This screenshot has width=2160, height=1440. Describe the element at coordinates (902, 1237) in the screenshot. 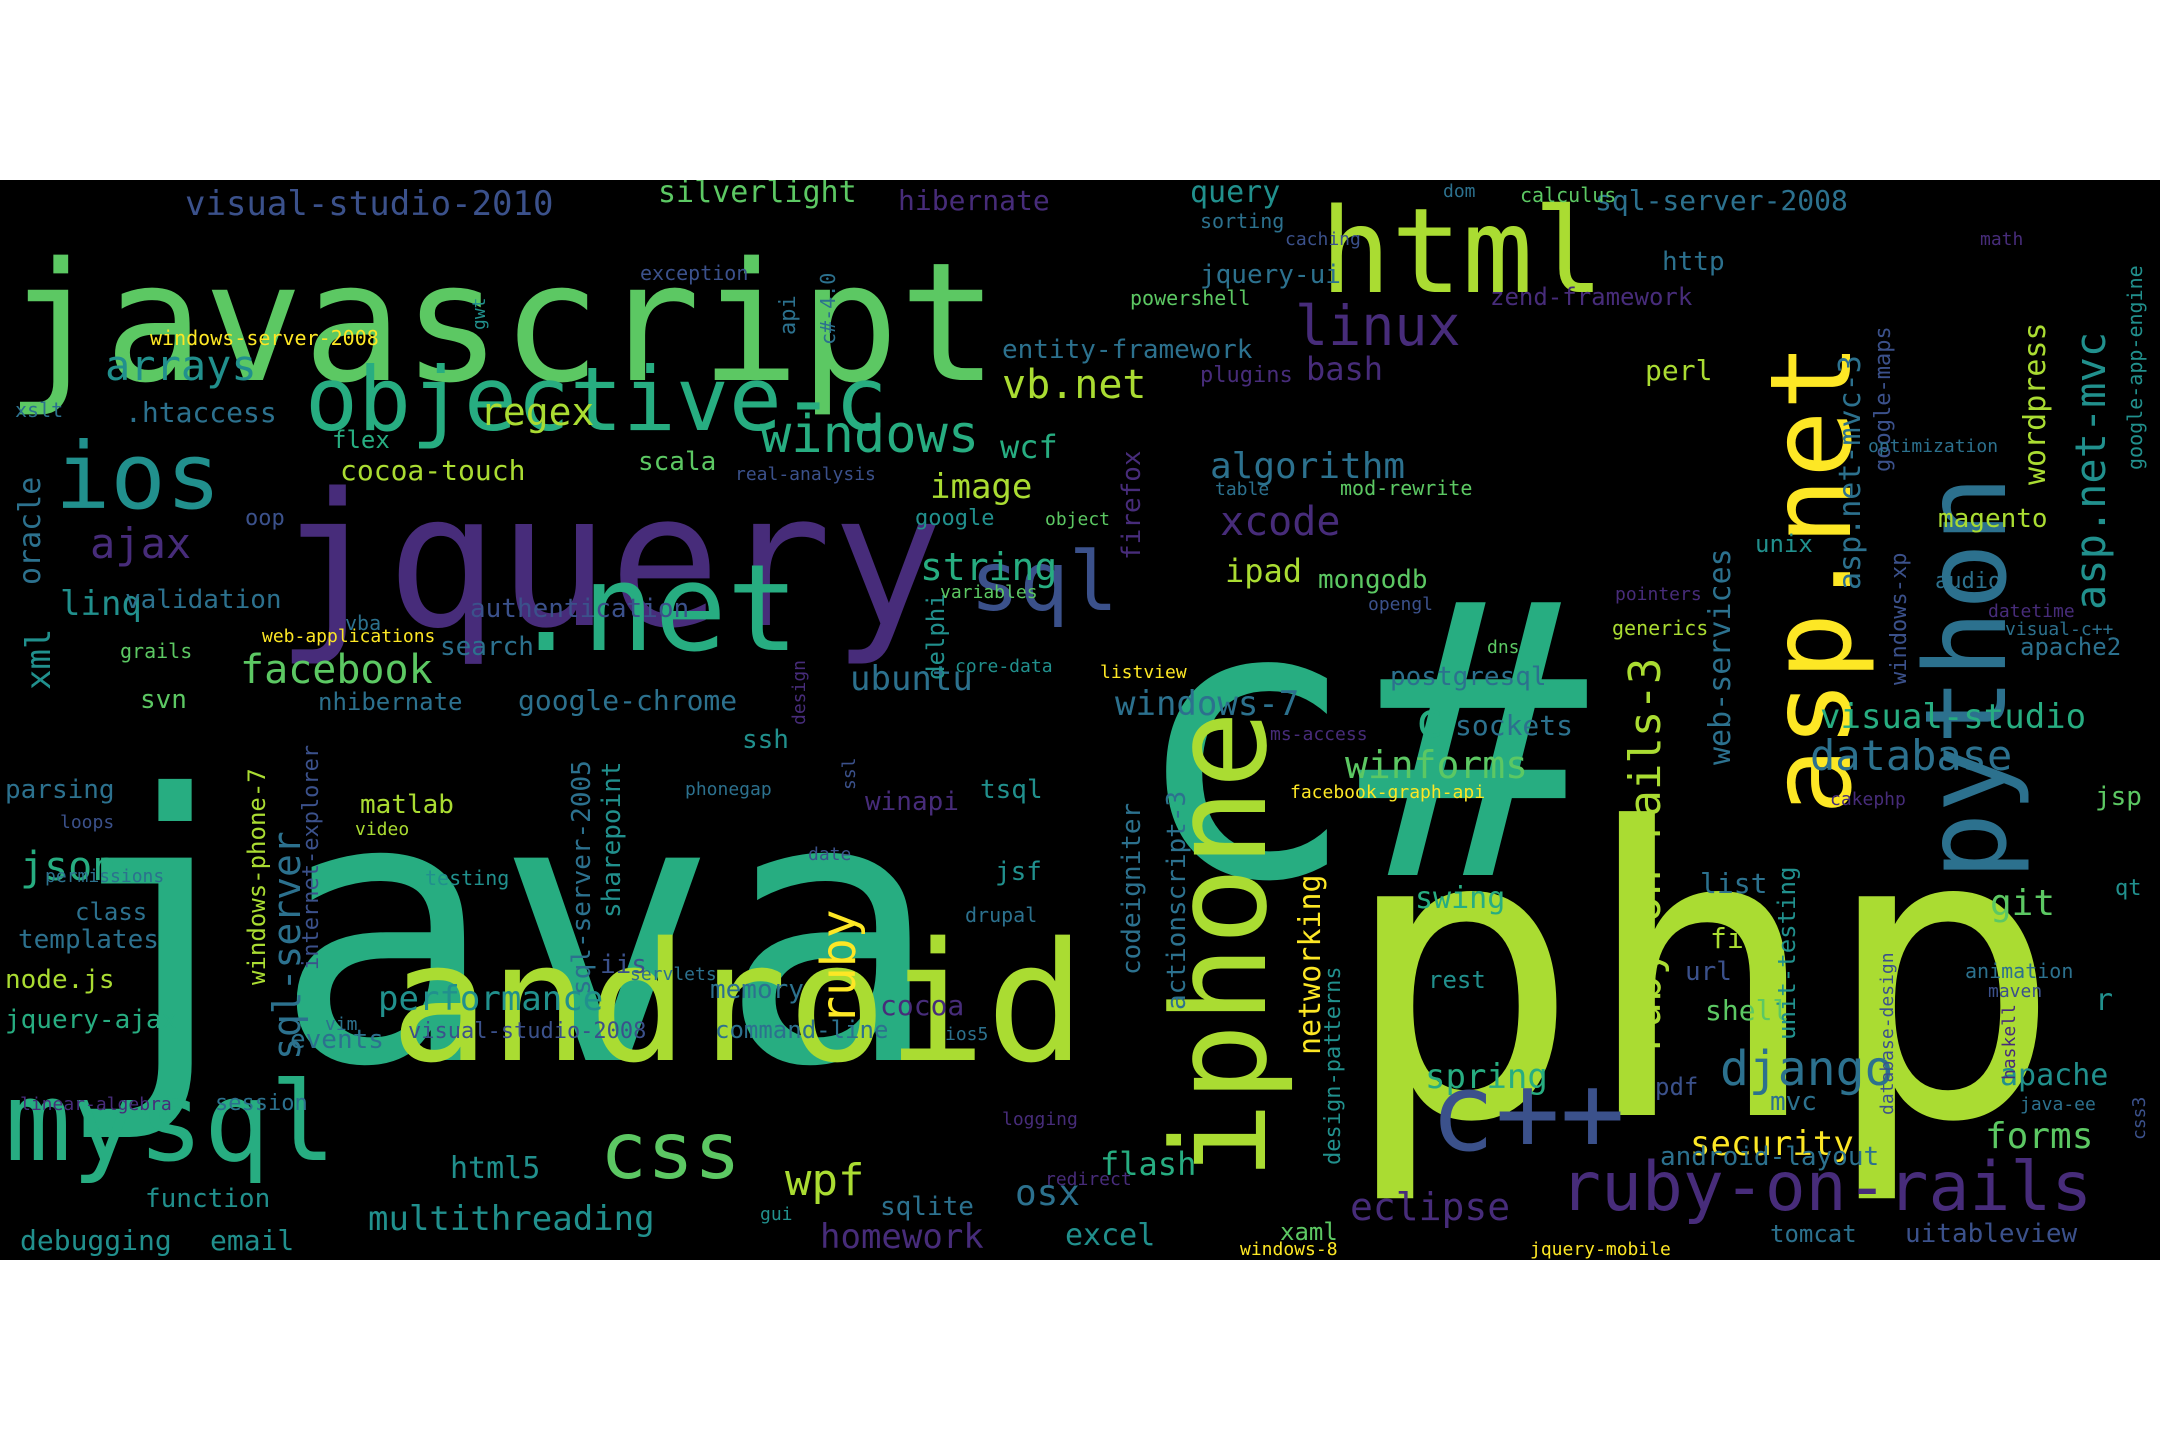

I see `word-homework: homework` at that location.